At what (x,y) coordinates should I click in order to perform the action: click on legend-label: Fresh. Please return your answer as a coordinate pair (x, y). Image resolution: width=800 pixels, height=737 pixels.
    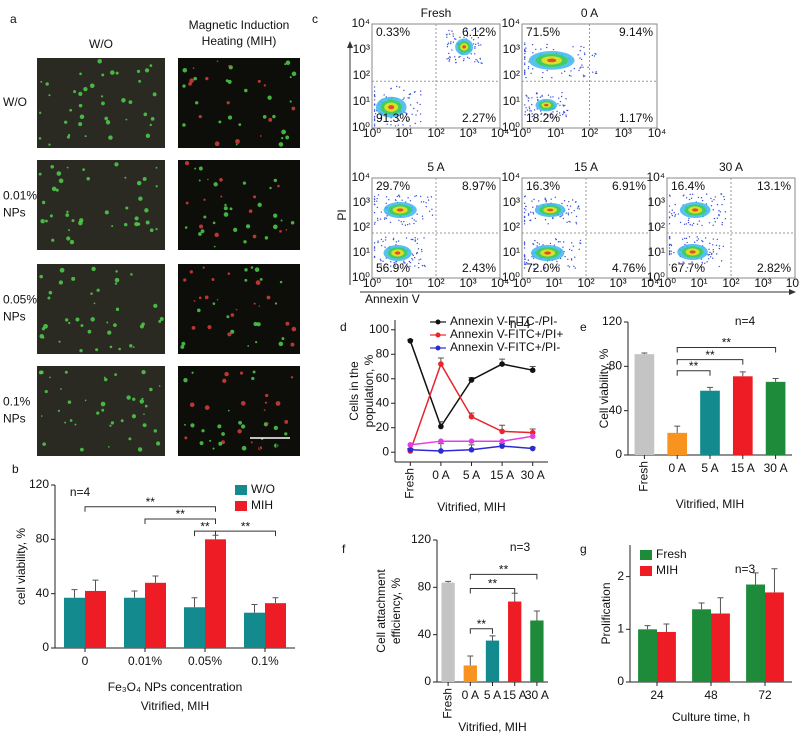
    Looking at the image, I should click on (671, 554).